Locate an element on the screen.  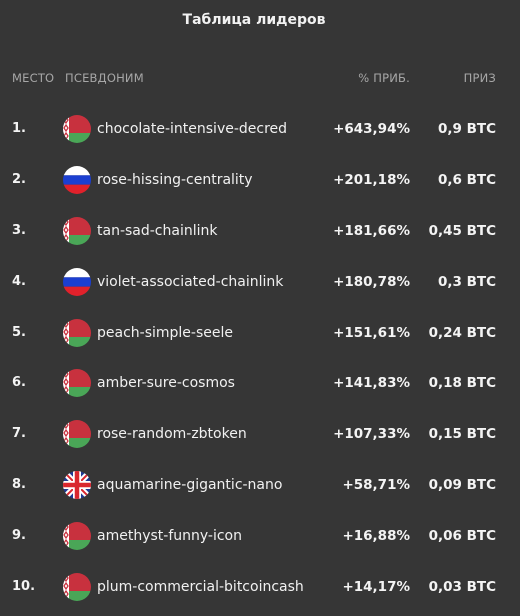
rank-cell: 5. is located at coordinates (19, 332).